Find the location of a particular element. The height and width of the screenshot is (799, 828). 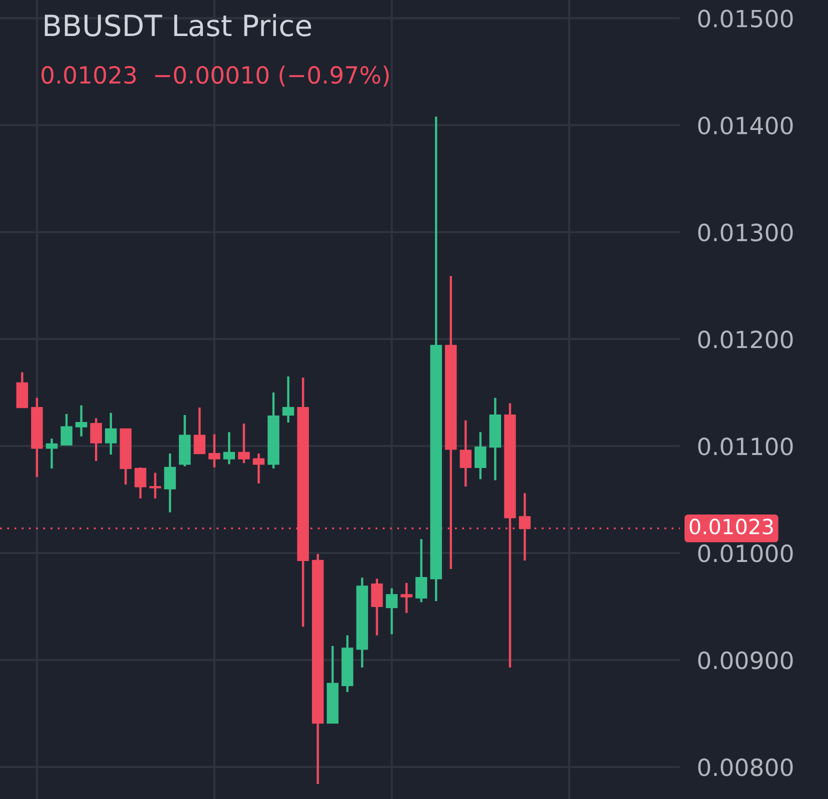

y-tick-label: 0.00800 is located at coordinates (745, 767).